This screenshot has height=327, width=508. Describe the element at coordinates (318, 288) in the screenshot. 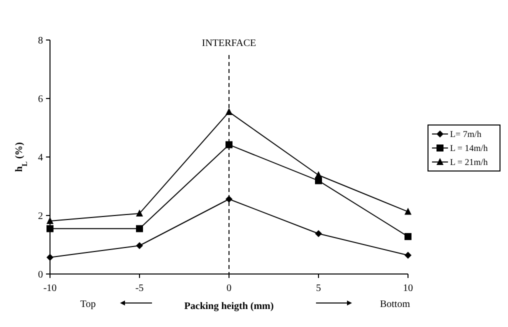

I see `x-tick-label: 5` at that location.